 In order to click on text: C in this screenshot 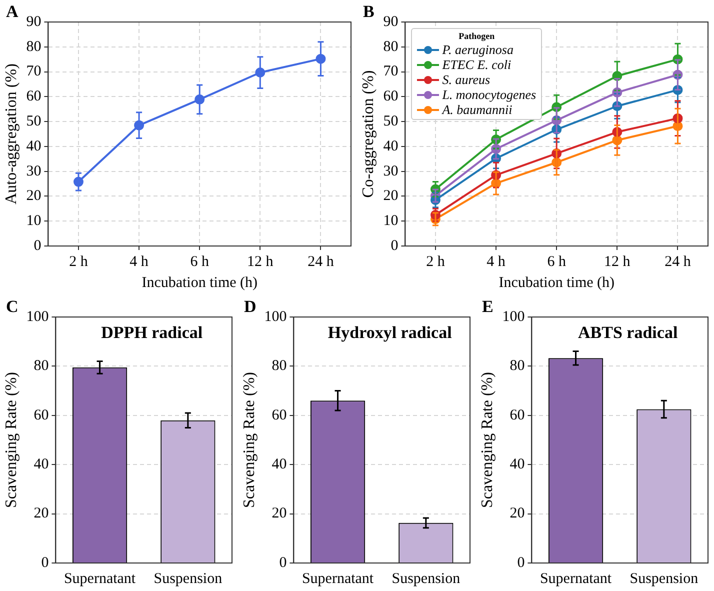, I will do `click(12, 307)`.